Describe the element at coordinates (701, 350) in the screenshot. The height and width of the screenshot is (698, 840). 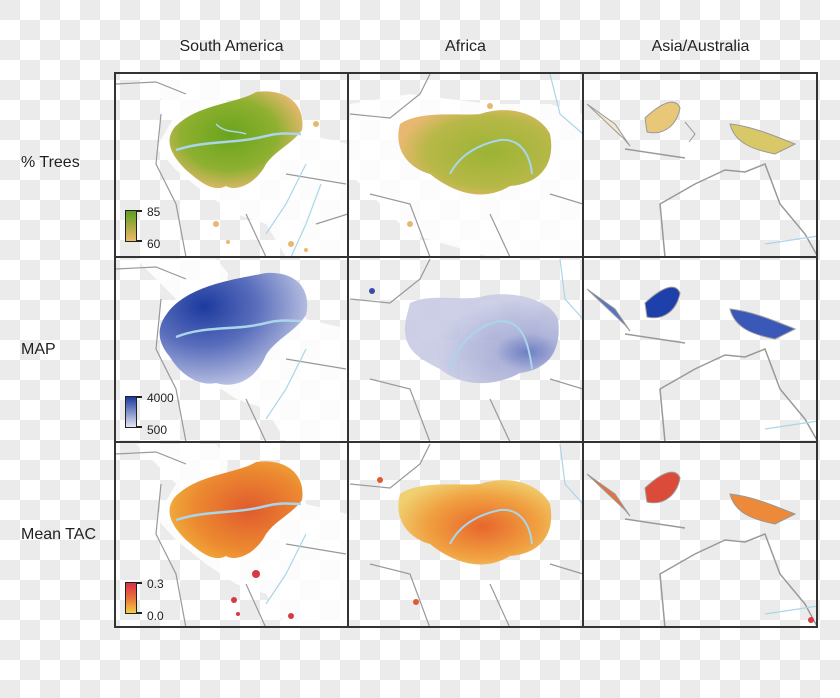
I see `panel-map-asia-australia` at that location.